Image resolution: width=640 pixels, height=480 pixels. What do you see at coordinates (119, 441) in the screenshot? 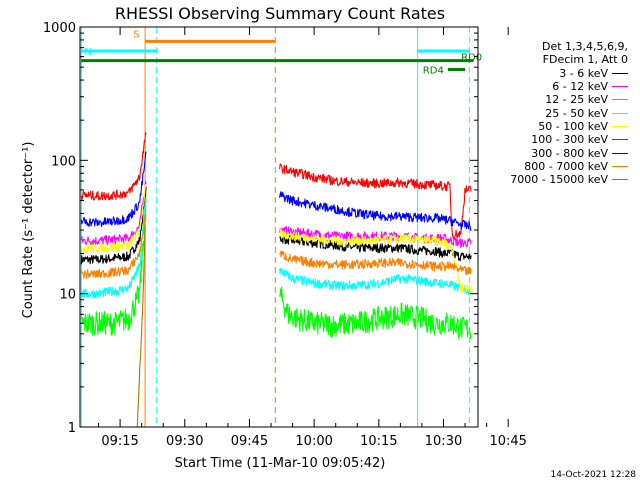
I see `x-tick-label-0: 09:15` at bounding box center [119, 441].